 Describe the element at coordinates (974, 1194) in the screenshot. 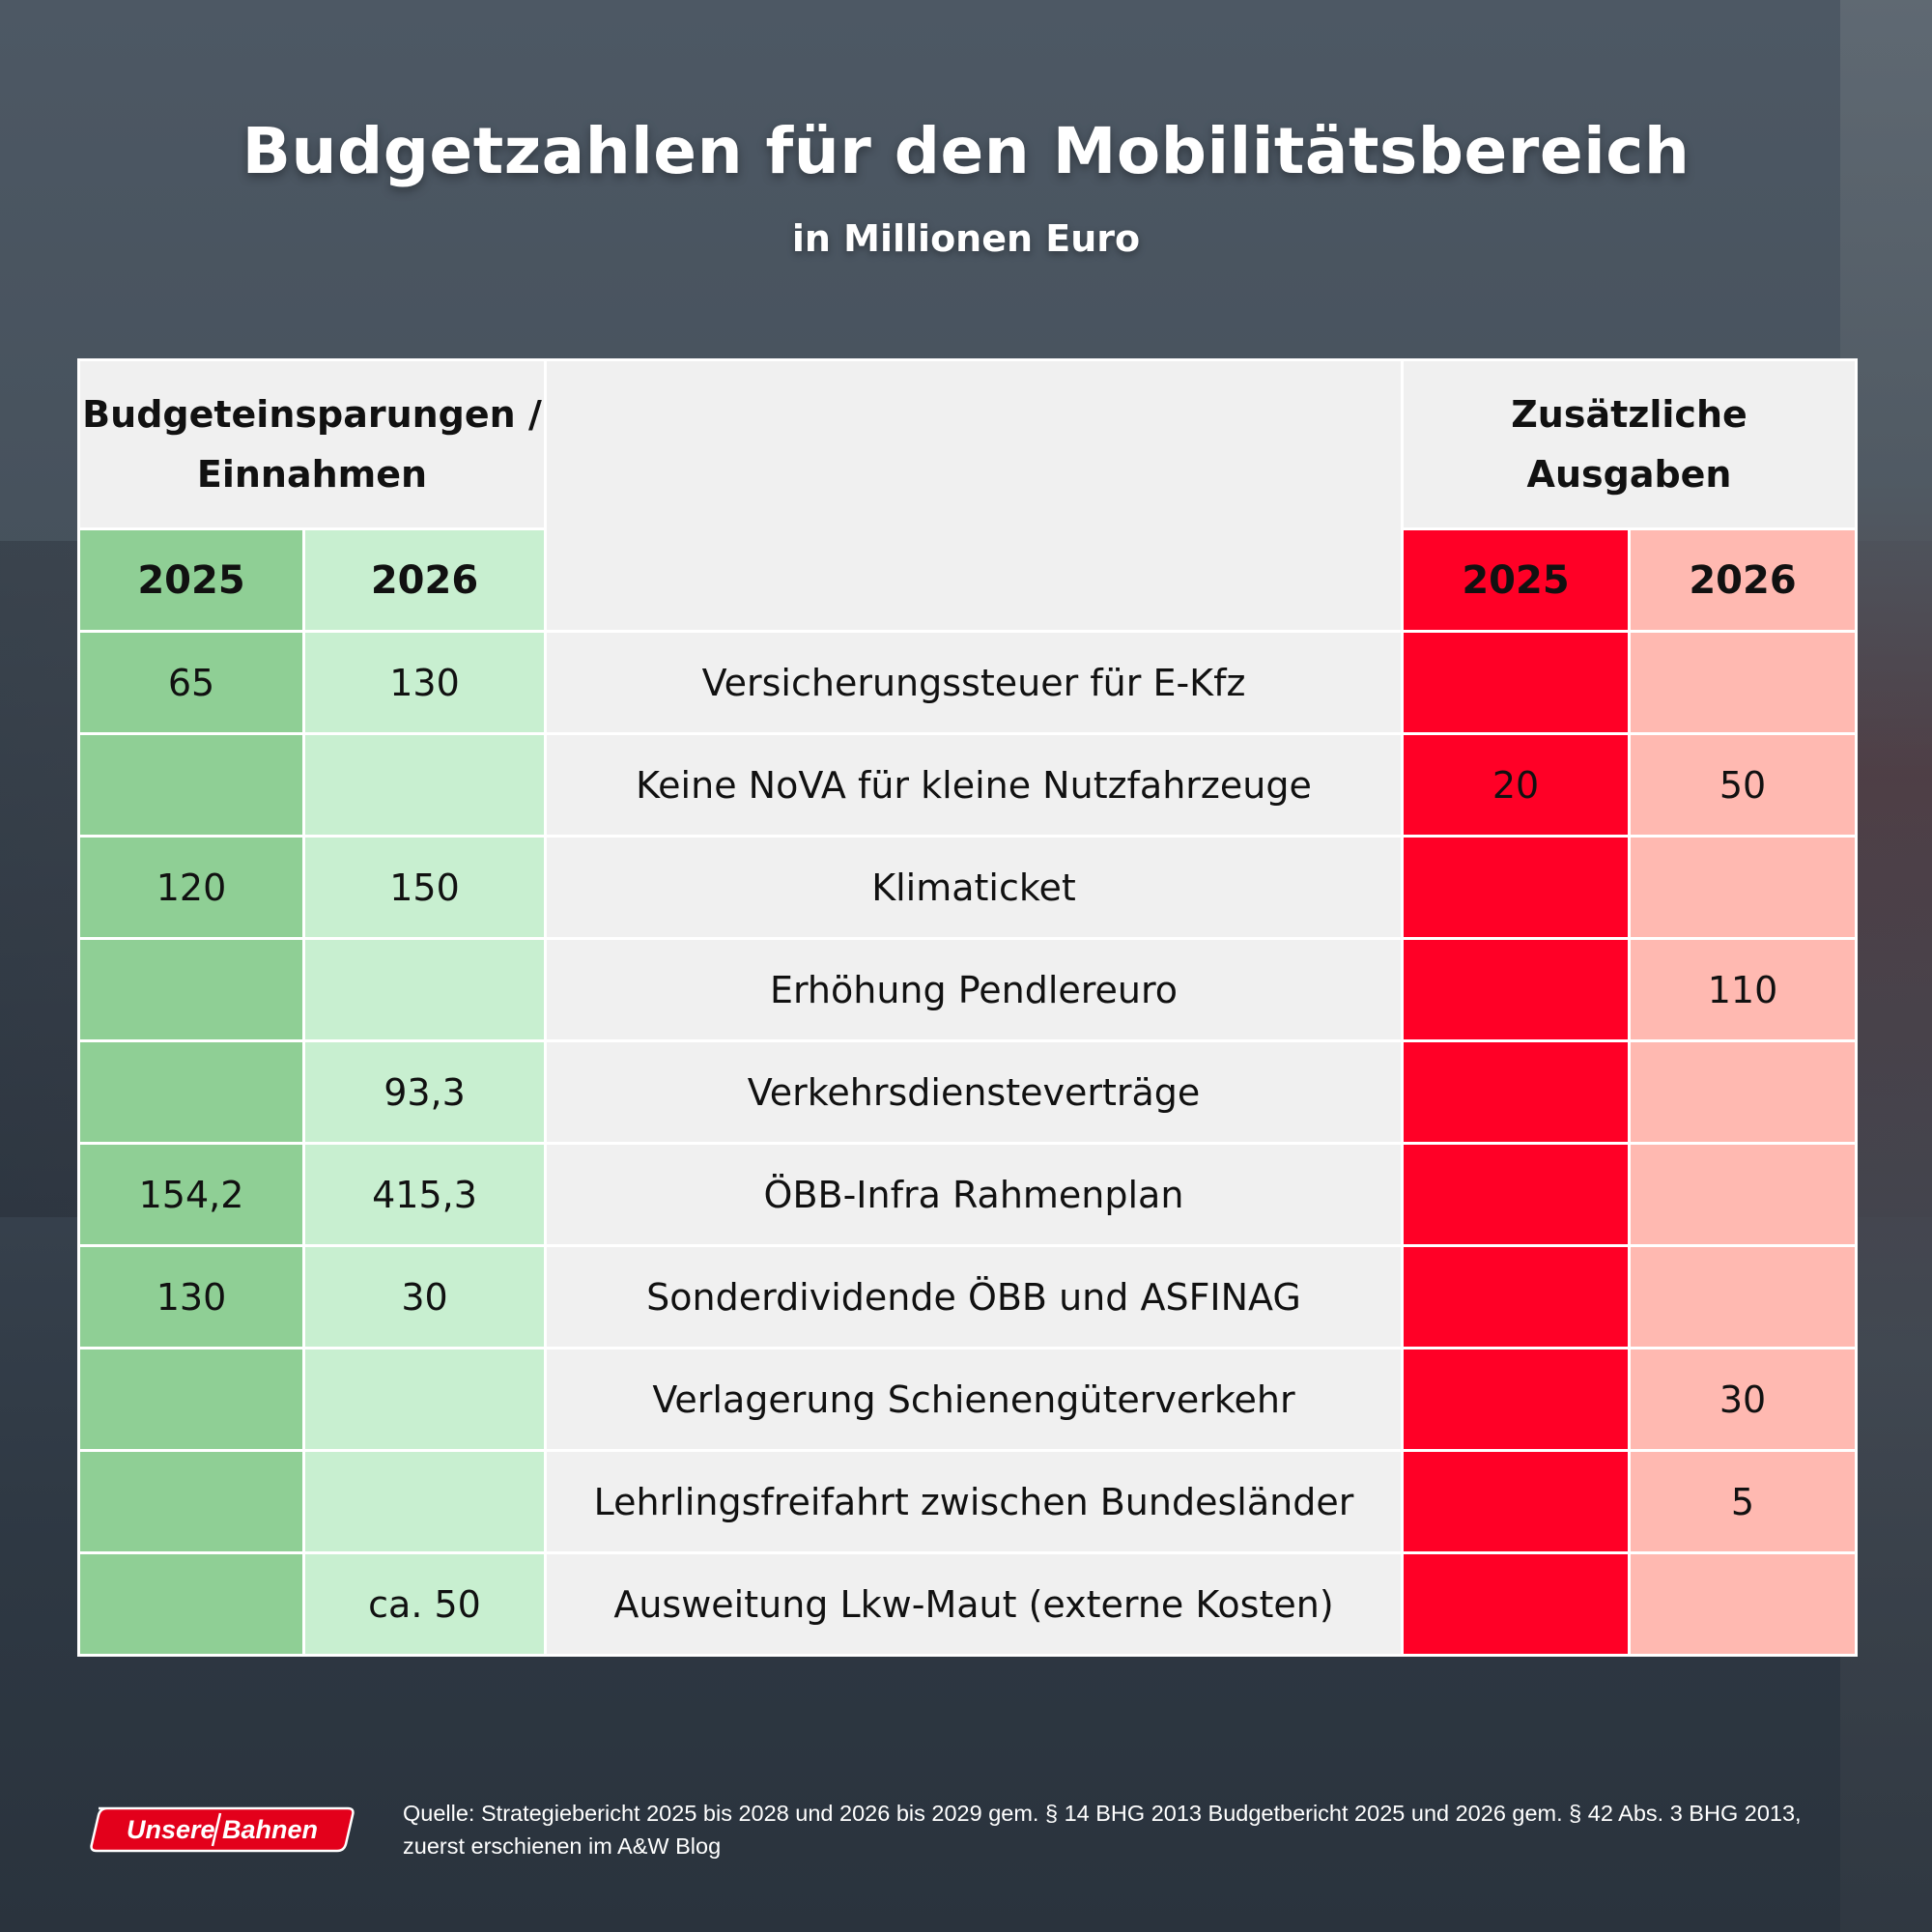

I see `row-label: ÖBB-Infra Rahmenplan` at that location.